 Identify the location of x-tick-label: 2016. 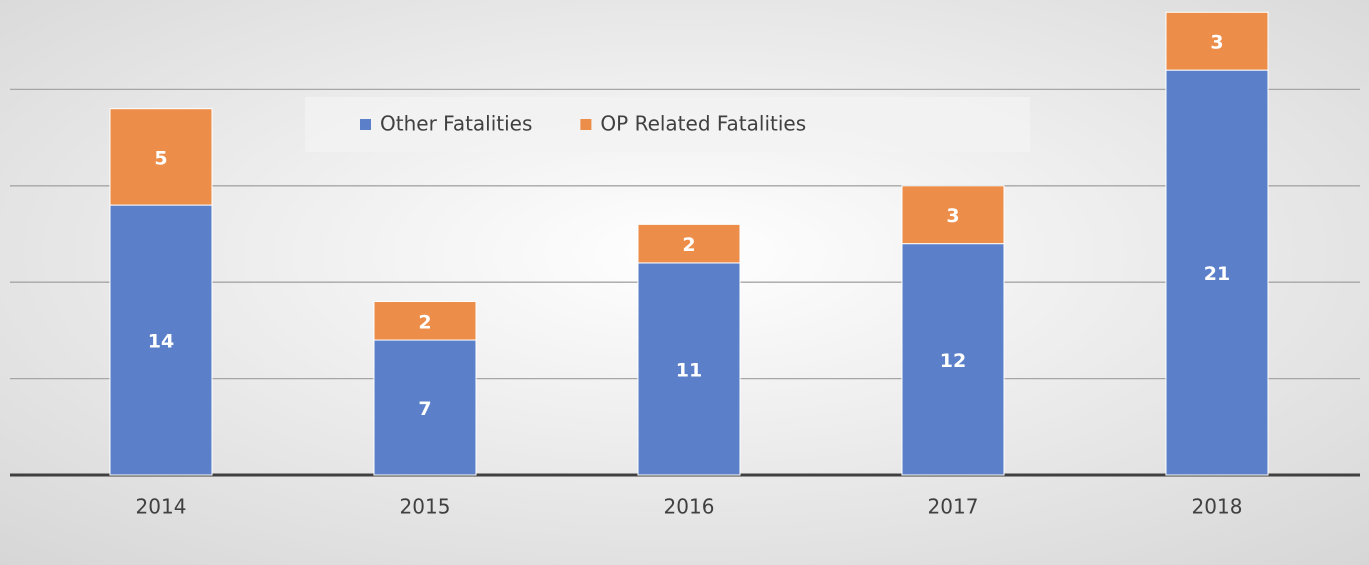
(689, 507).